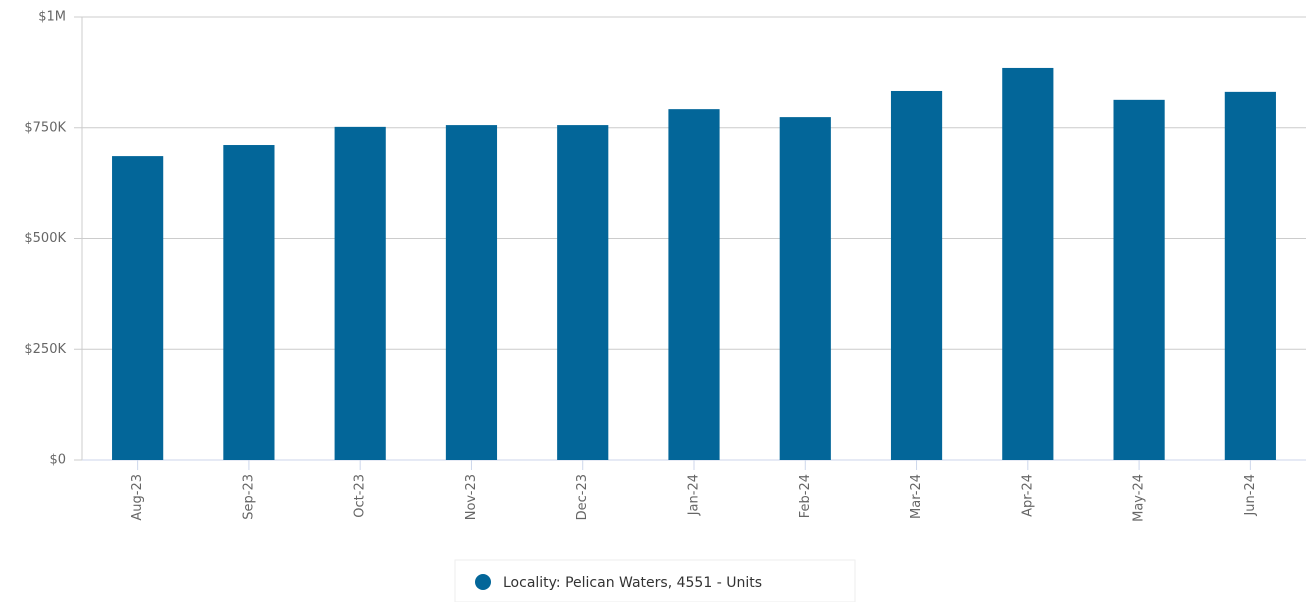 This screenshot has height=602, width=1306. Describe the element at coordinates (57, 460) in the screenshot. I see `y-tick-label: $0` at that location.